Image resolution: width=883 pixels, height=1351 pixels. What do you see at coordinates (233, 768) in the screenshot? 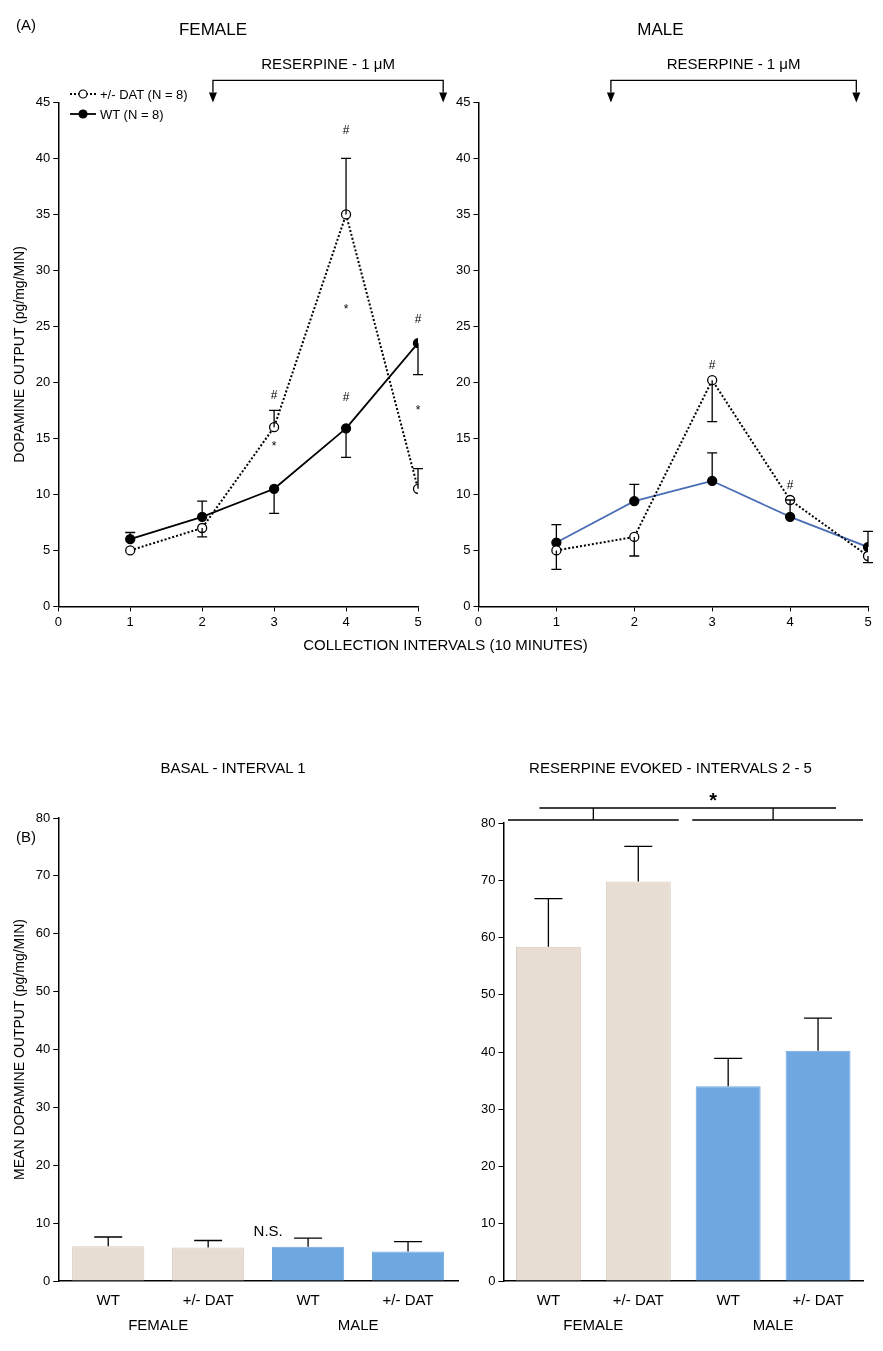
I see `chart-title: BASAL - INTERVAL 1` at bounding box center [233, 768].